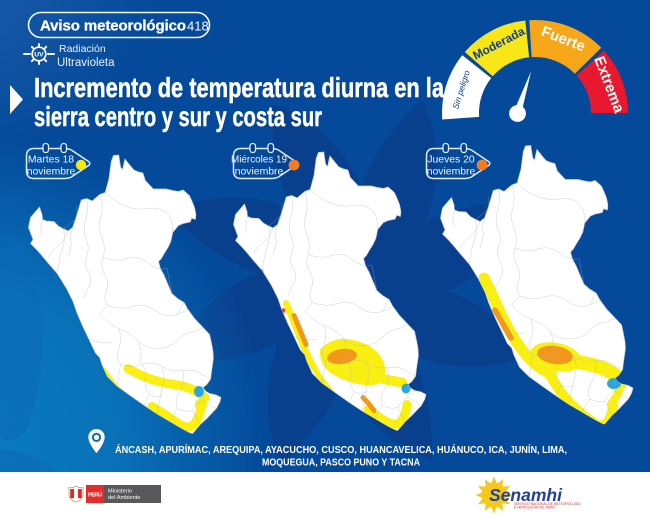 The height and width of the screenshot is (517, 650). What do you see at coordinates (526, 495) in the screenshot?
I see `svg-text: Senamhi` at bounding box center [526, 495].